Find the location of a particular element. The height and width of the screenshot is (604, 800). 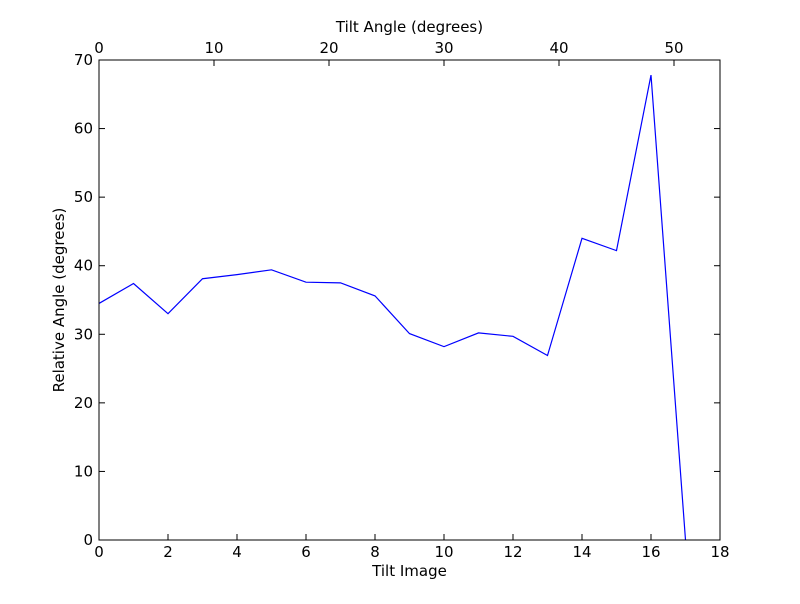

x-tick-label: 6 is located at coordinates (306, 552).